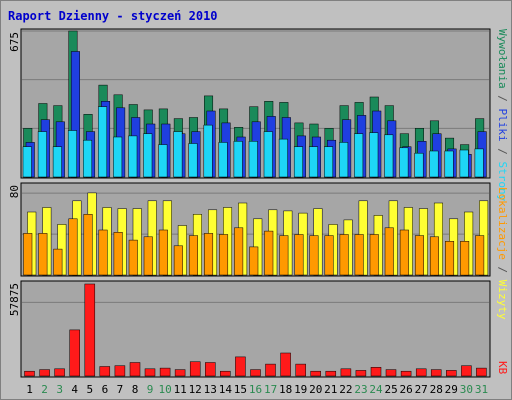 This screenshot has height=400, width=512. What do you see at coordinates (502, 124) in the screenshot?
I see `legend-files: Pliki` at bounding box center [502, 124].